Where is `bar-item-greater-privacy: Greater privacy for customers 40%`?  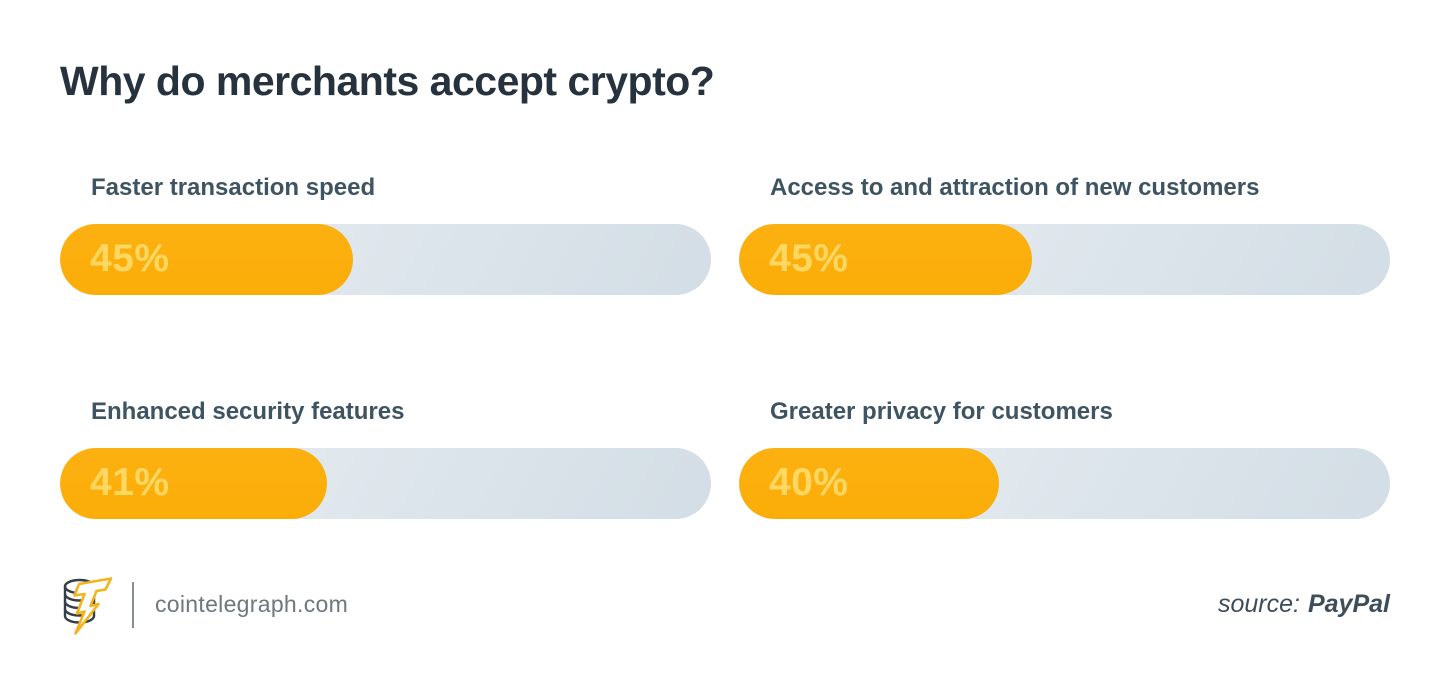 bar-item-greater-privacy: Greater privacy for customers 40% is located at coordinates (1064, 458).